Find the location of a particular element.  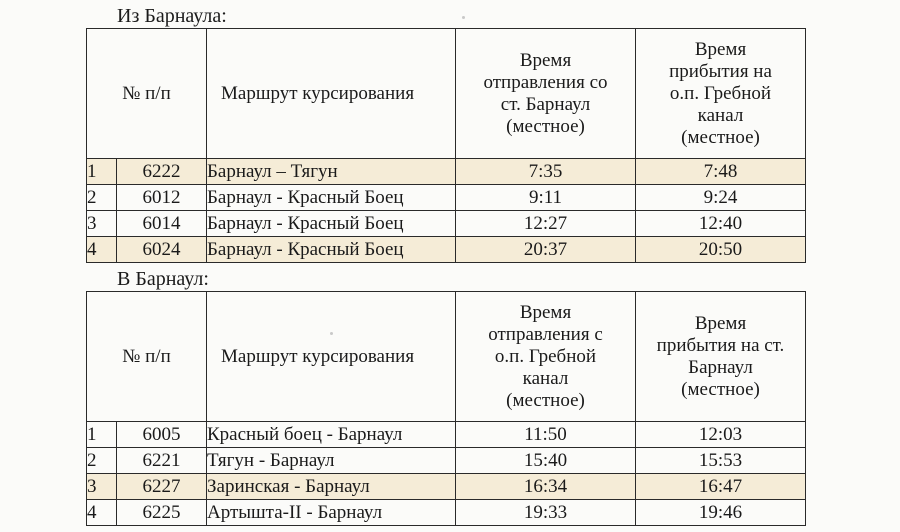

departure-time: 16:34 is located at coordinates (545, 486).